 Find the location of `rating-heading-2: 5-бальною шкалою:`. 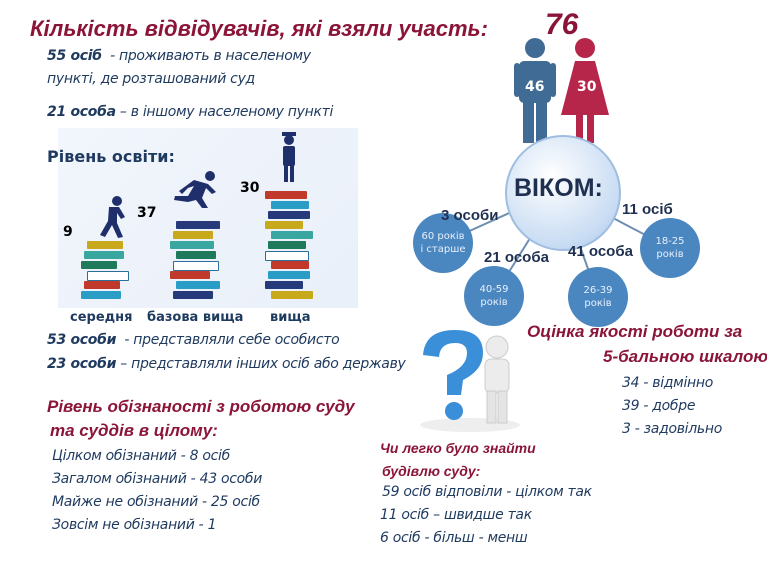

rating-heading-2: 5-бальною шкалою: is located at coordinates (685, 356).